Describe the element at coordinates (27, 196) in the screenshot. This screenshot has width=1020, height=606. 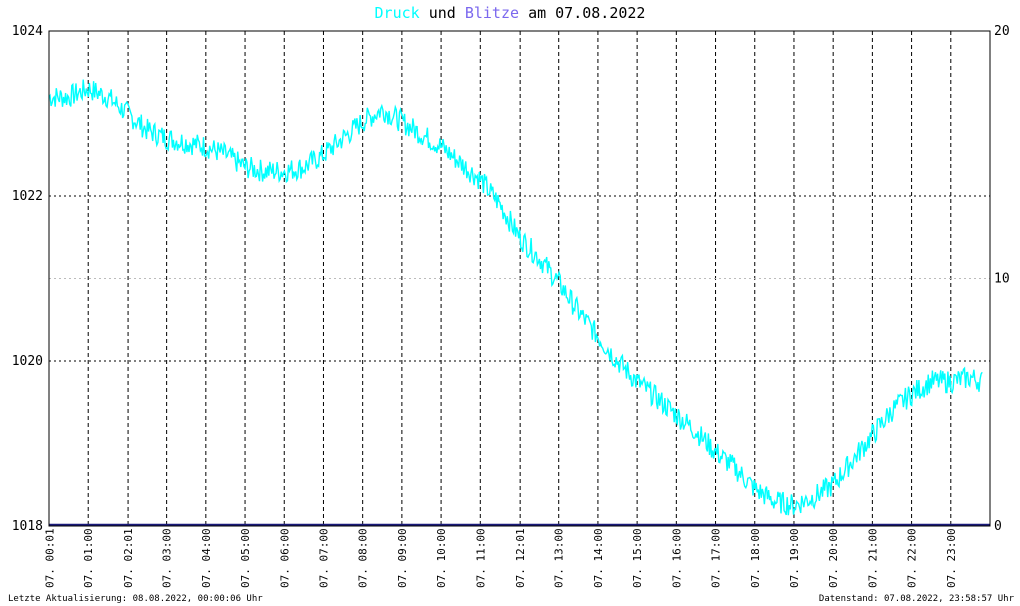
I see `y-left-tick-label: 1022` at that location.